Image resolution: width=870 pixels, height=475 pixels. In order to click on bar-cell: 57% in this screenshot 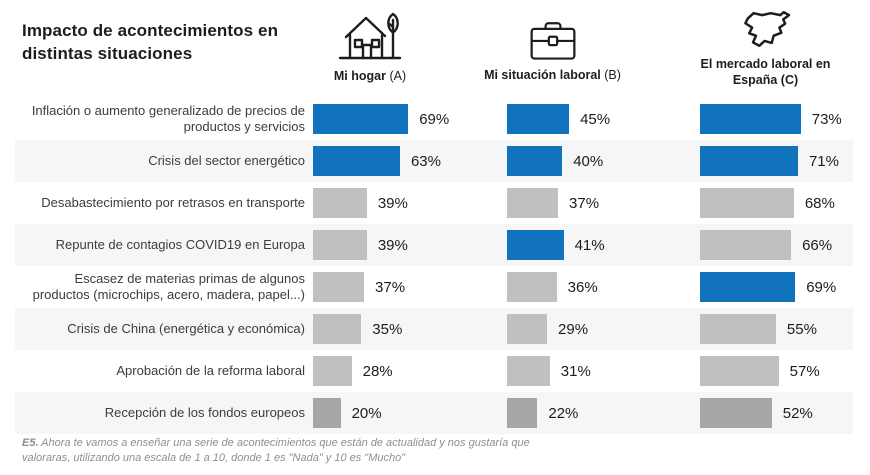, I will do `click(760, 371)`.